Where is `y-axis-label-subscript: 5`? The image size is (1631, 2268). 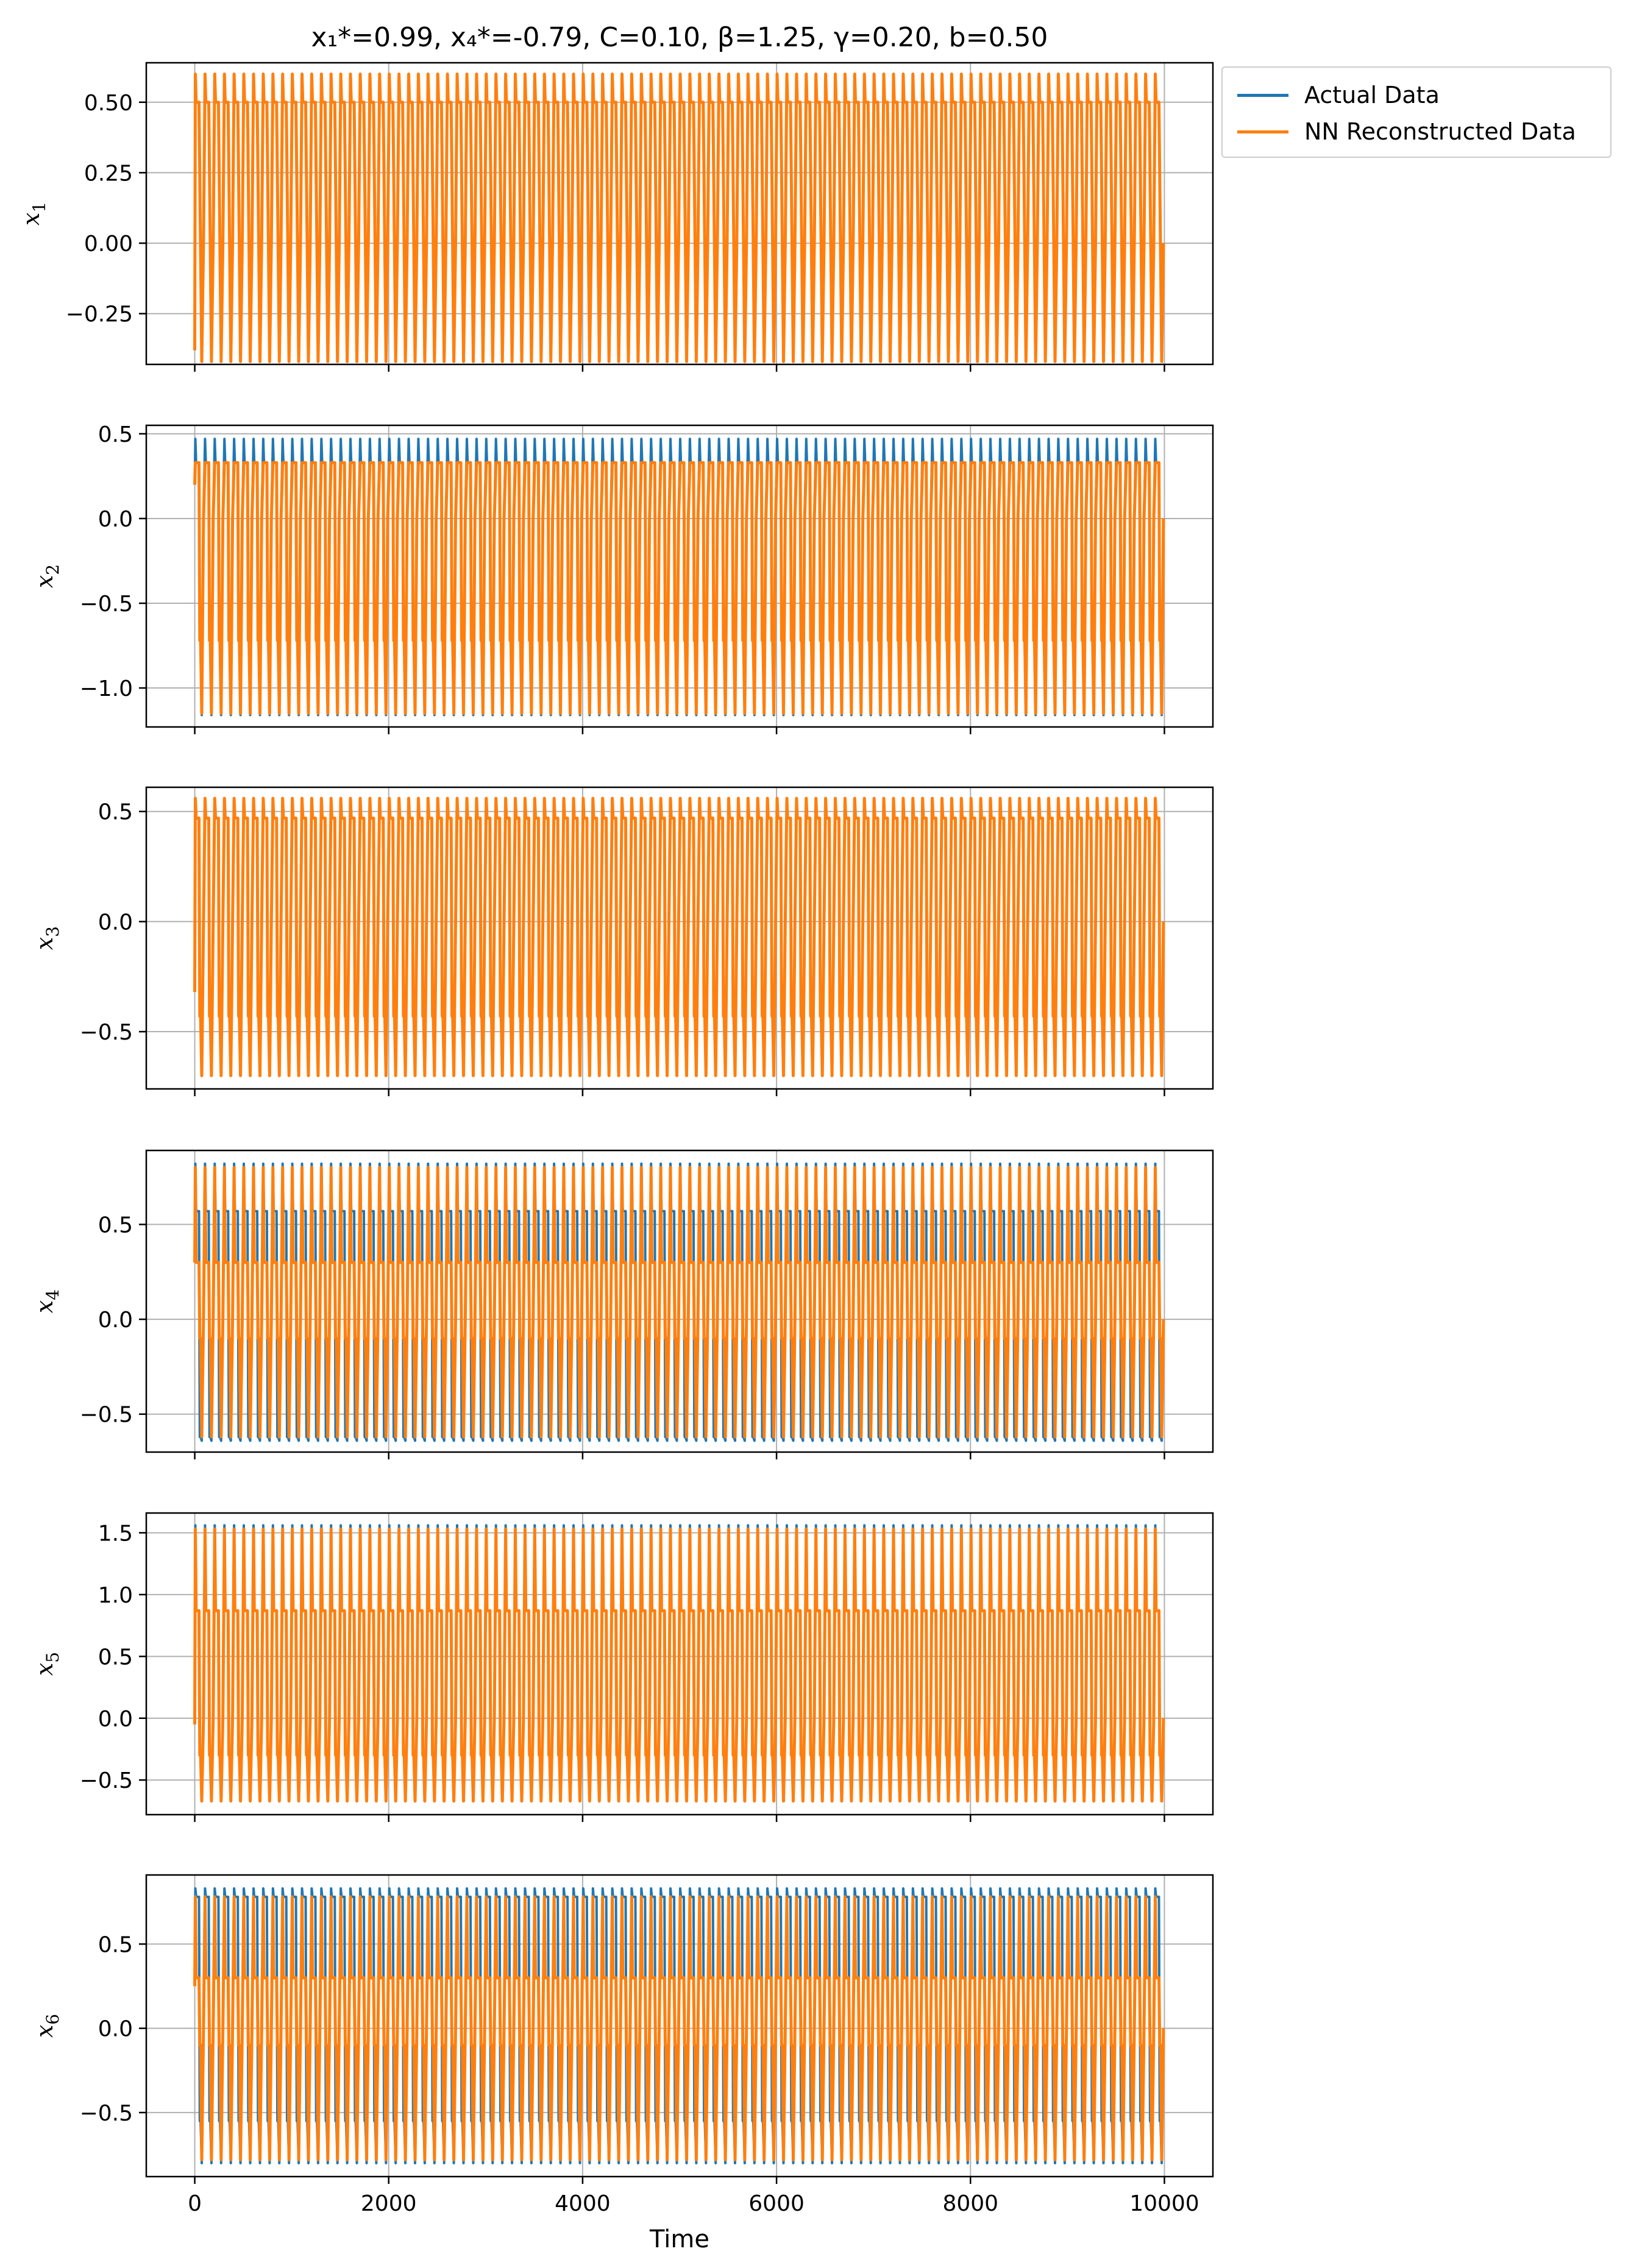 y-axis-label-subscript: 5 is located at coordinates (53, 1657).